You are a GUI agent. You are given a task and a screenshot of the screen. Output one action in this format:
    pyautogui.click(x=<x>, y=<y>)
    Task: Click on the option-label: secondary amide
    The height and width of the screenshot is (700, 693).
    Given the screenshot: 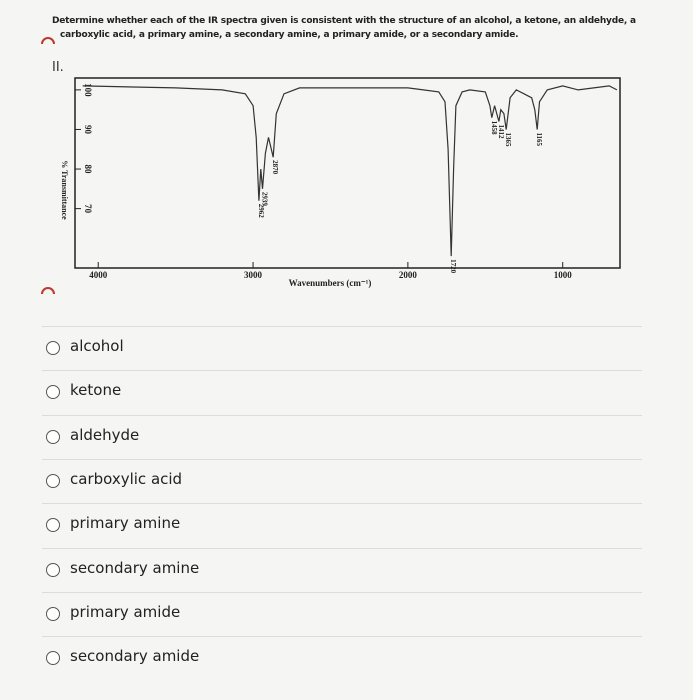 What is the action you would take?
    pyautogui.click(x=135, y=656)
    